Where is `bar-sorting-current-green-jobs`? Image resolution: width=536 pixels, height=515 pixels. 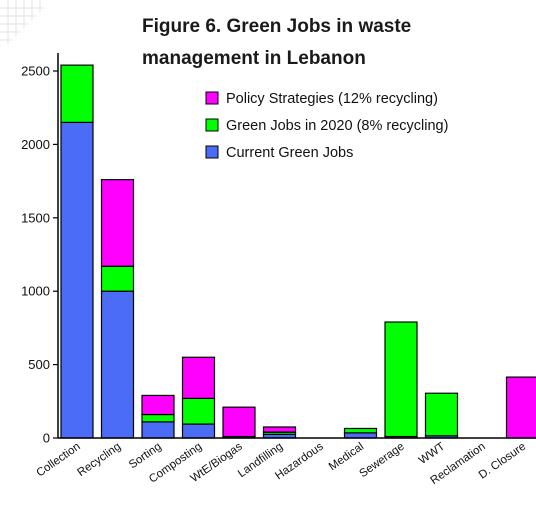 bar-sorting-current-green-jobs is located at coordinates (158, 430).